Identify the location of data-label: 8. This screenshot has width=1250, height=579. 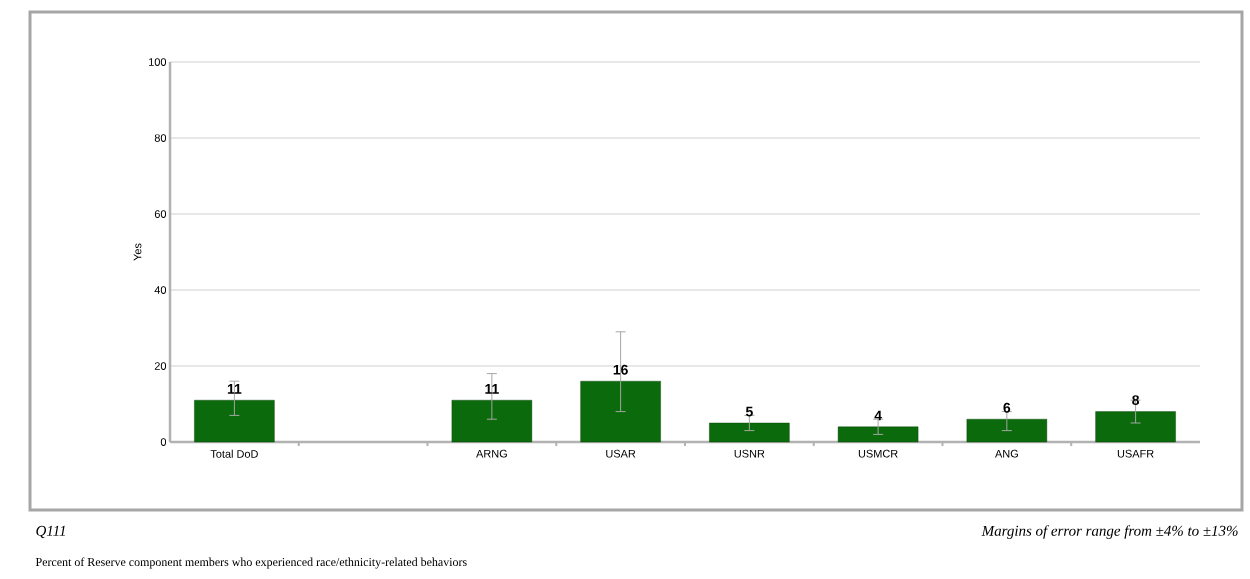
(1136, 400).